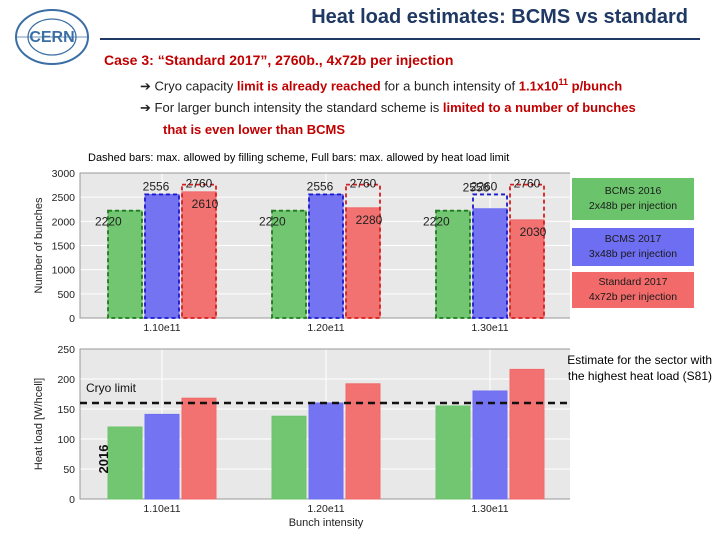  What do you see at coordinates (103, 459) in the screenshot?
I see `year-label: 2016` at bounding box center [103, 459].